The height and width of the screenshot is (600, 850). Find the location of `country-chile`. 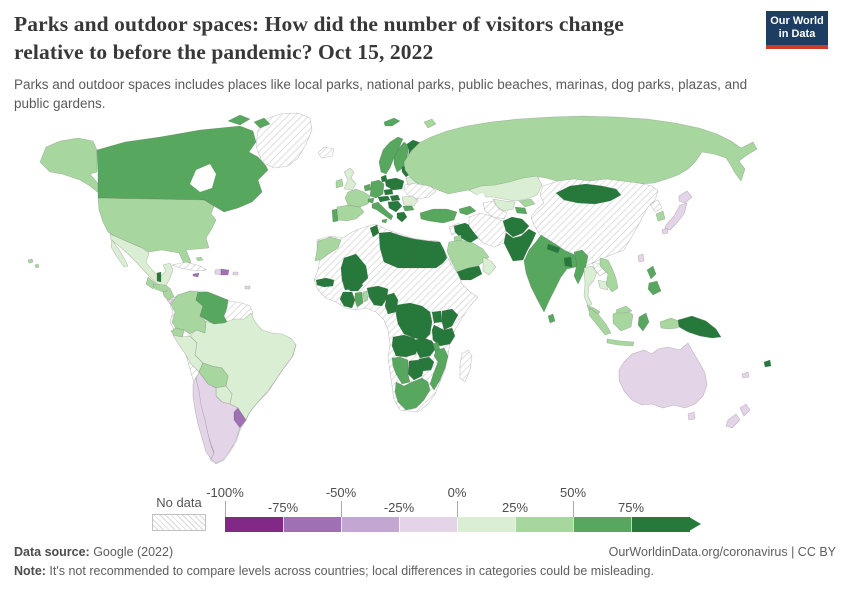

country-chile is located at coordinates (203, 418).